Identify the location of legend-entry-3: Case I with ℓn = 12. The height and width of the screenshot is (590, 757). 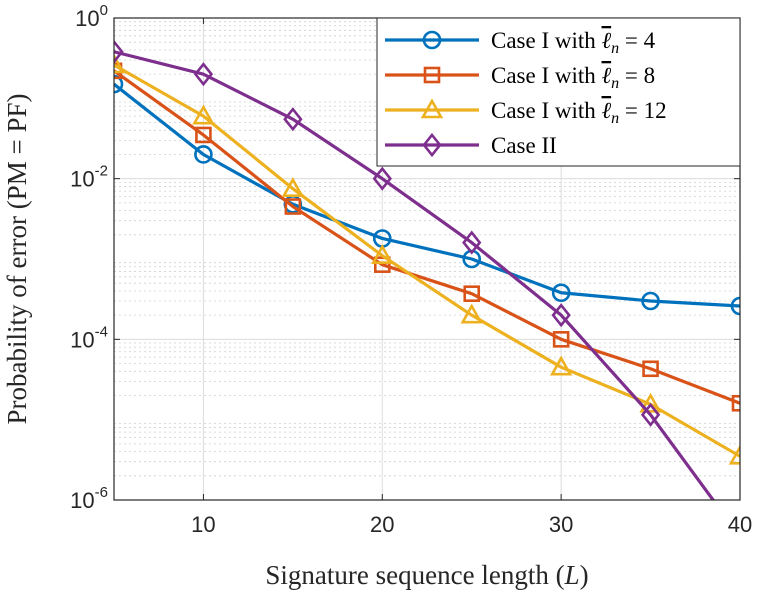
(526, 112).